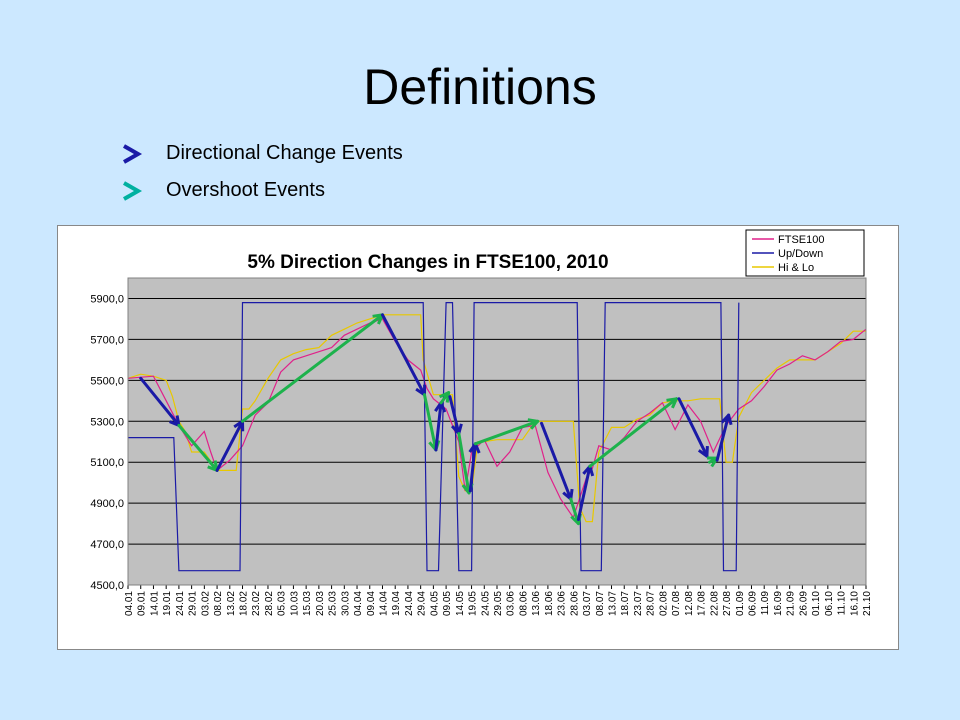 The width and height of the screenshot is (960, 720). What do you see at coordinates (676, 603) in the screenshot?
I see `x-tick-label: 07.08` at bounding box center [676, 603].